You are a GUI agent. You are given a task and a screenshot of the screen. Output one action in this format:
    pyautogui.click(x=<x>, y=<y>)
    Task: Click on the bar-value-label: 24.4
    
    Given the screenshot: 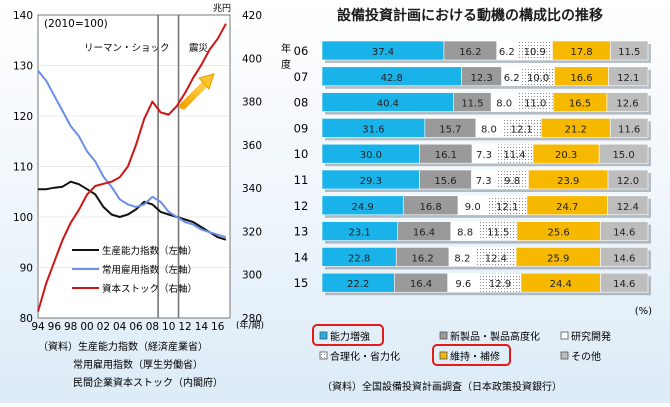 What is the action you would take?
    pyautogui.click(x=561, y=284)
    